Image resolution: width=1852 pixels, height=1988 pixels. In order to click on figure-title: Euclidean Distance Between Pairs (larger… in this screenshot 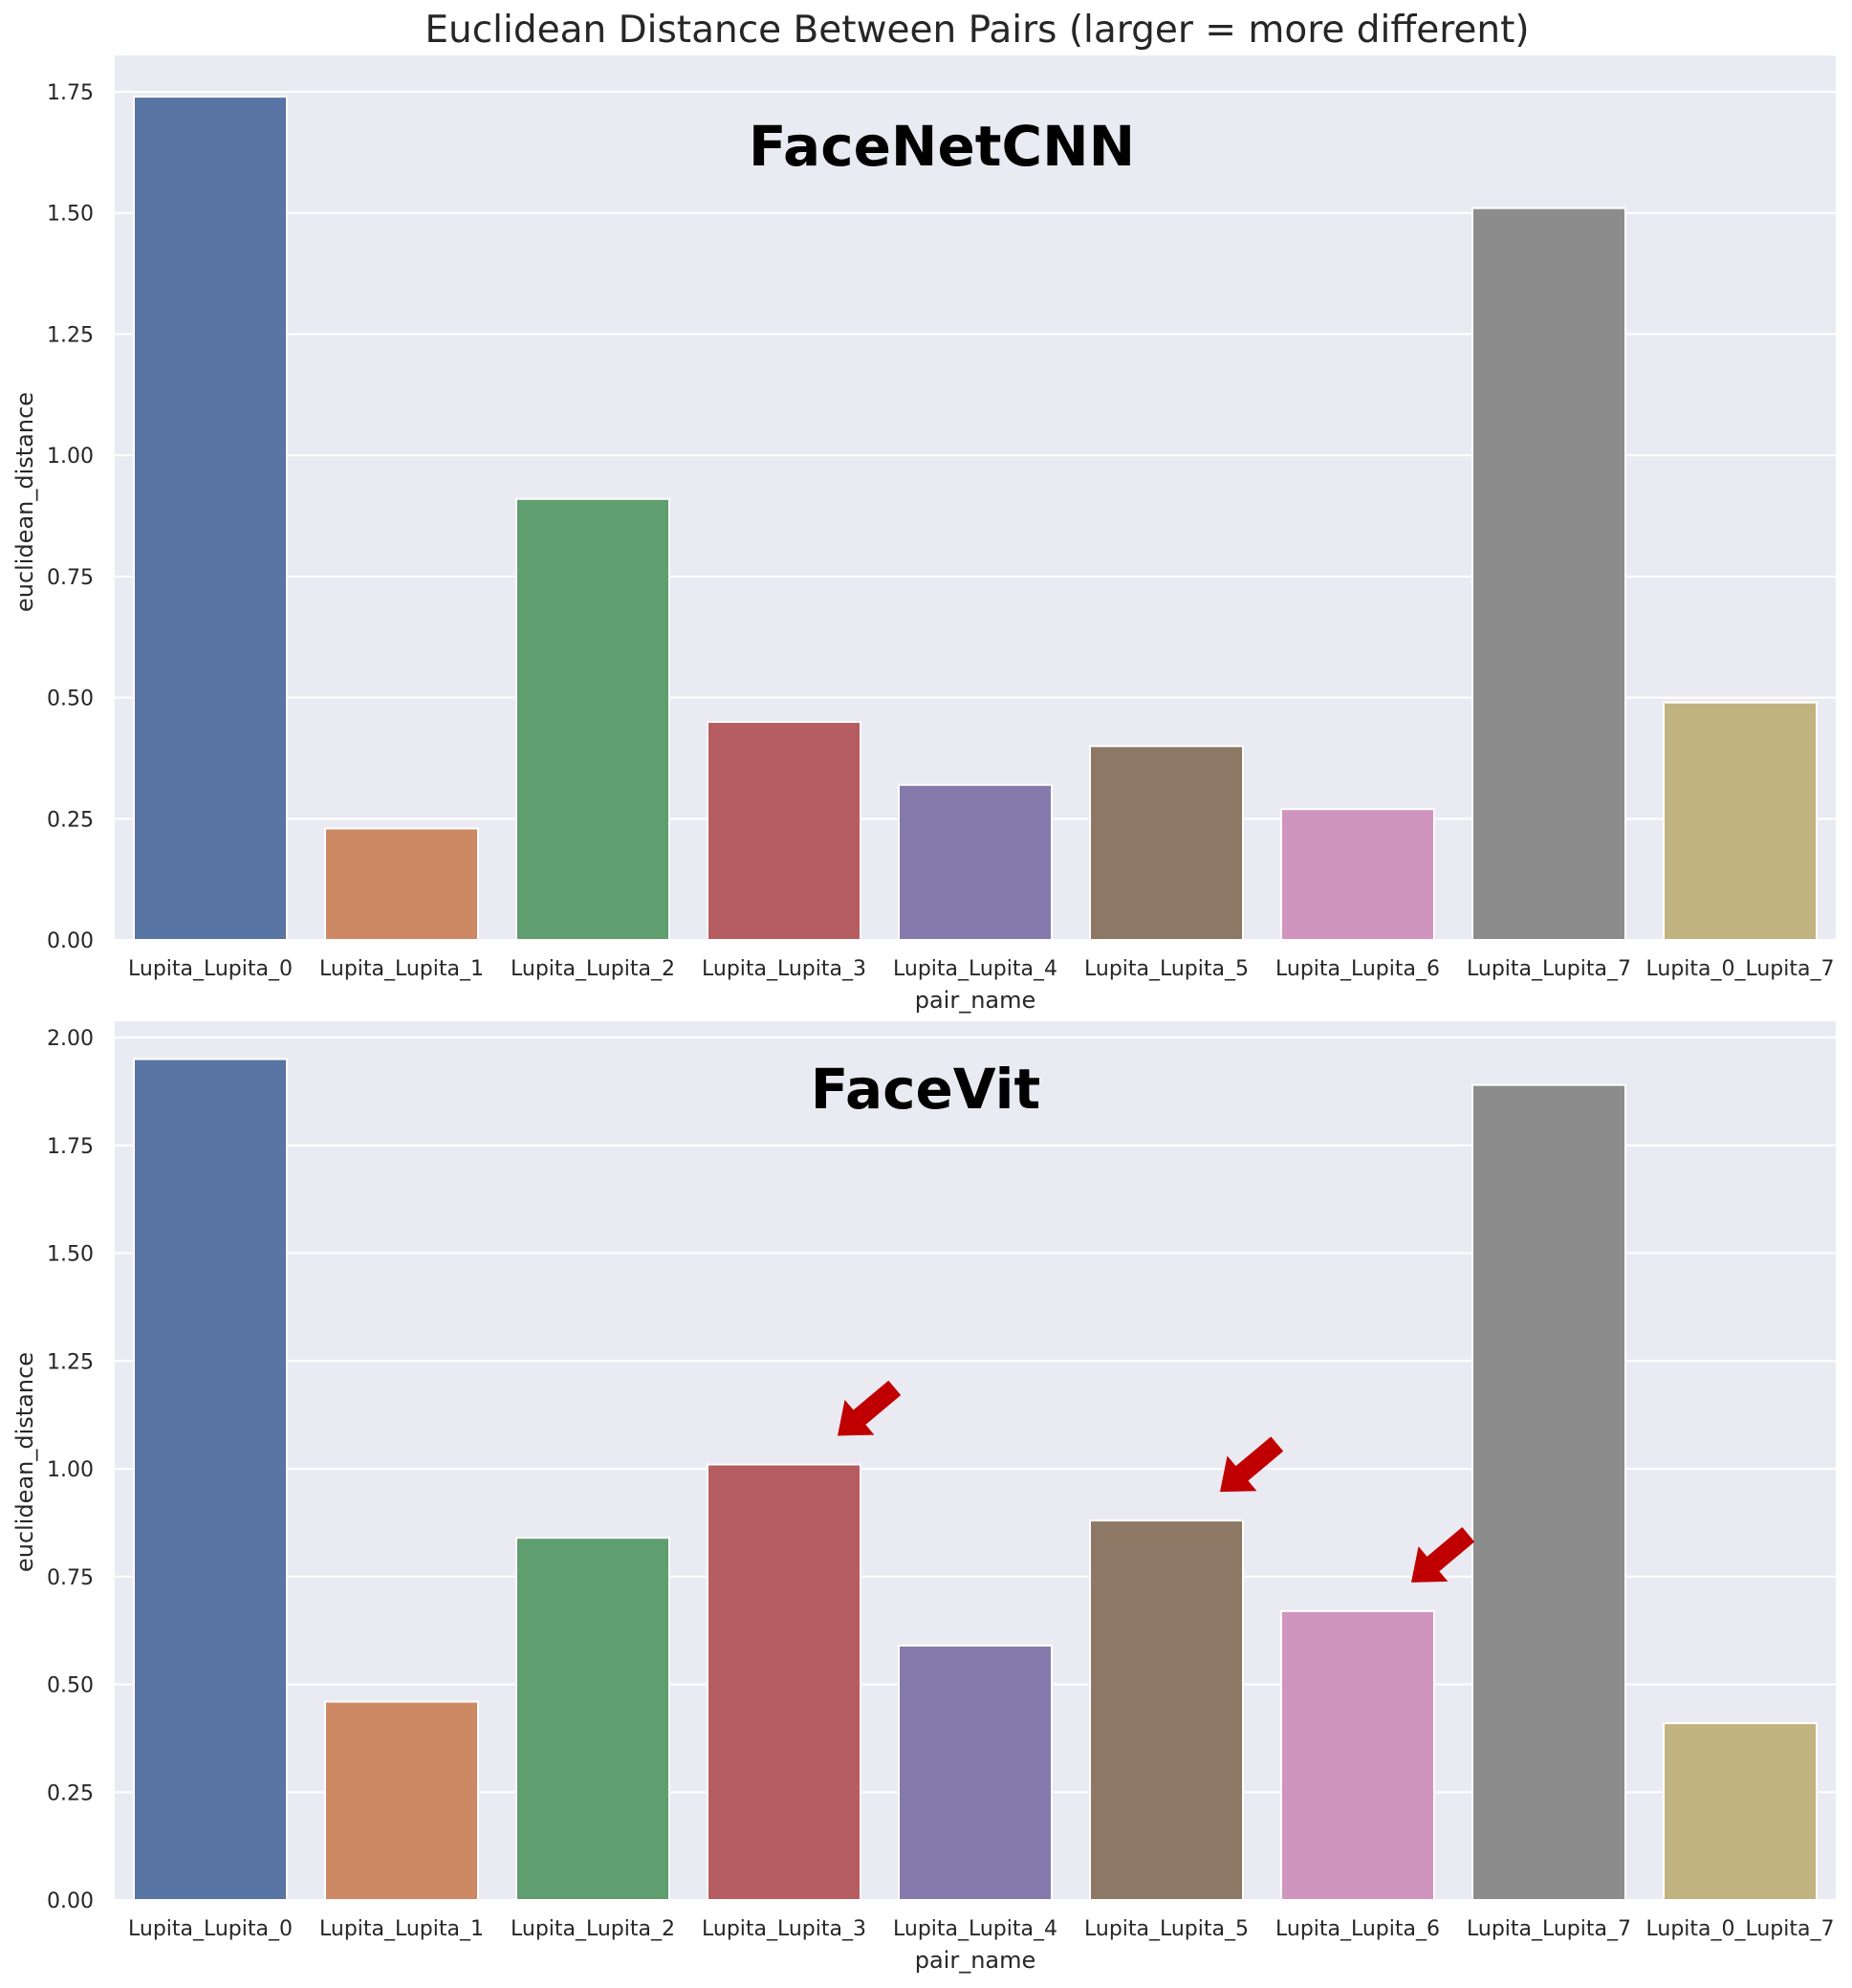, I will do `click(977, 31)`.